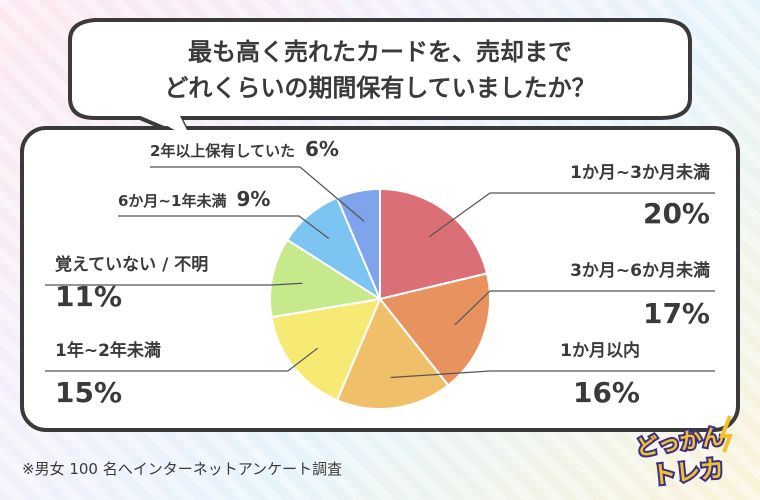 The image size is (760, 500). Describe the element at coordinates (600, 350) in the screenshot. I see `slice-label: 1か月以内` at that location.